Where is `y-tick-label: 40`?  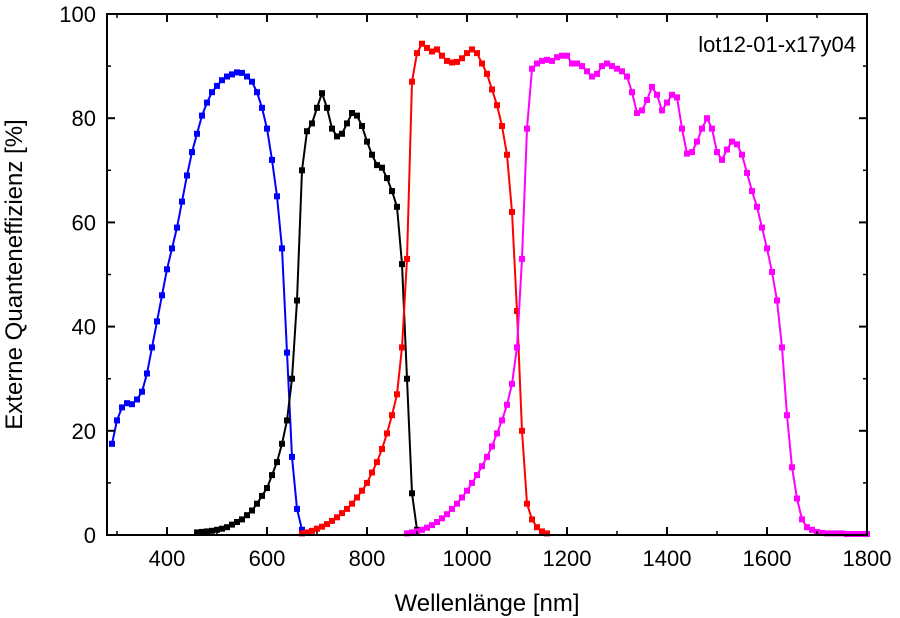
y-tick-label: 40 is located at coordinates (84, 327).